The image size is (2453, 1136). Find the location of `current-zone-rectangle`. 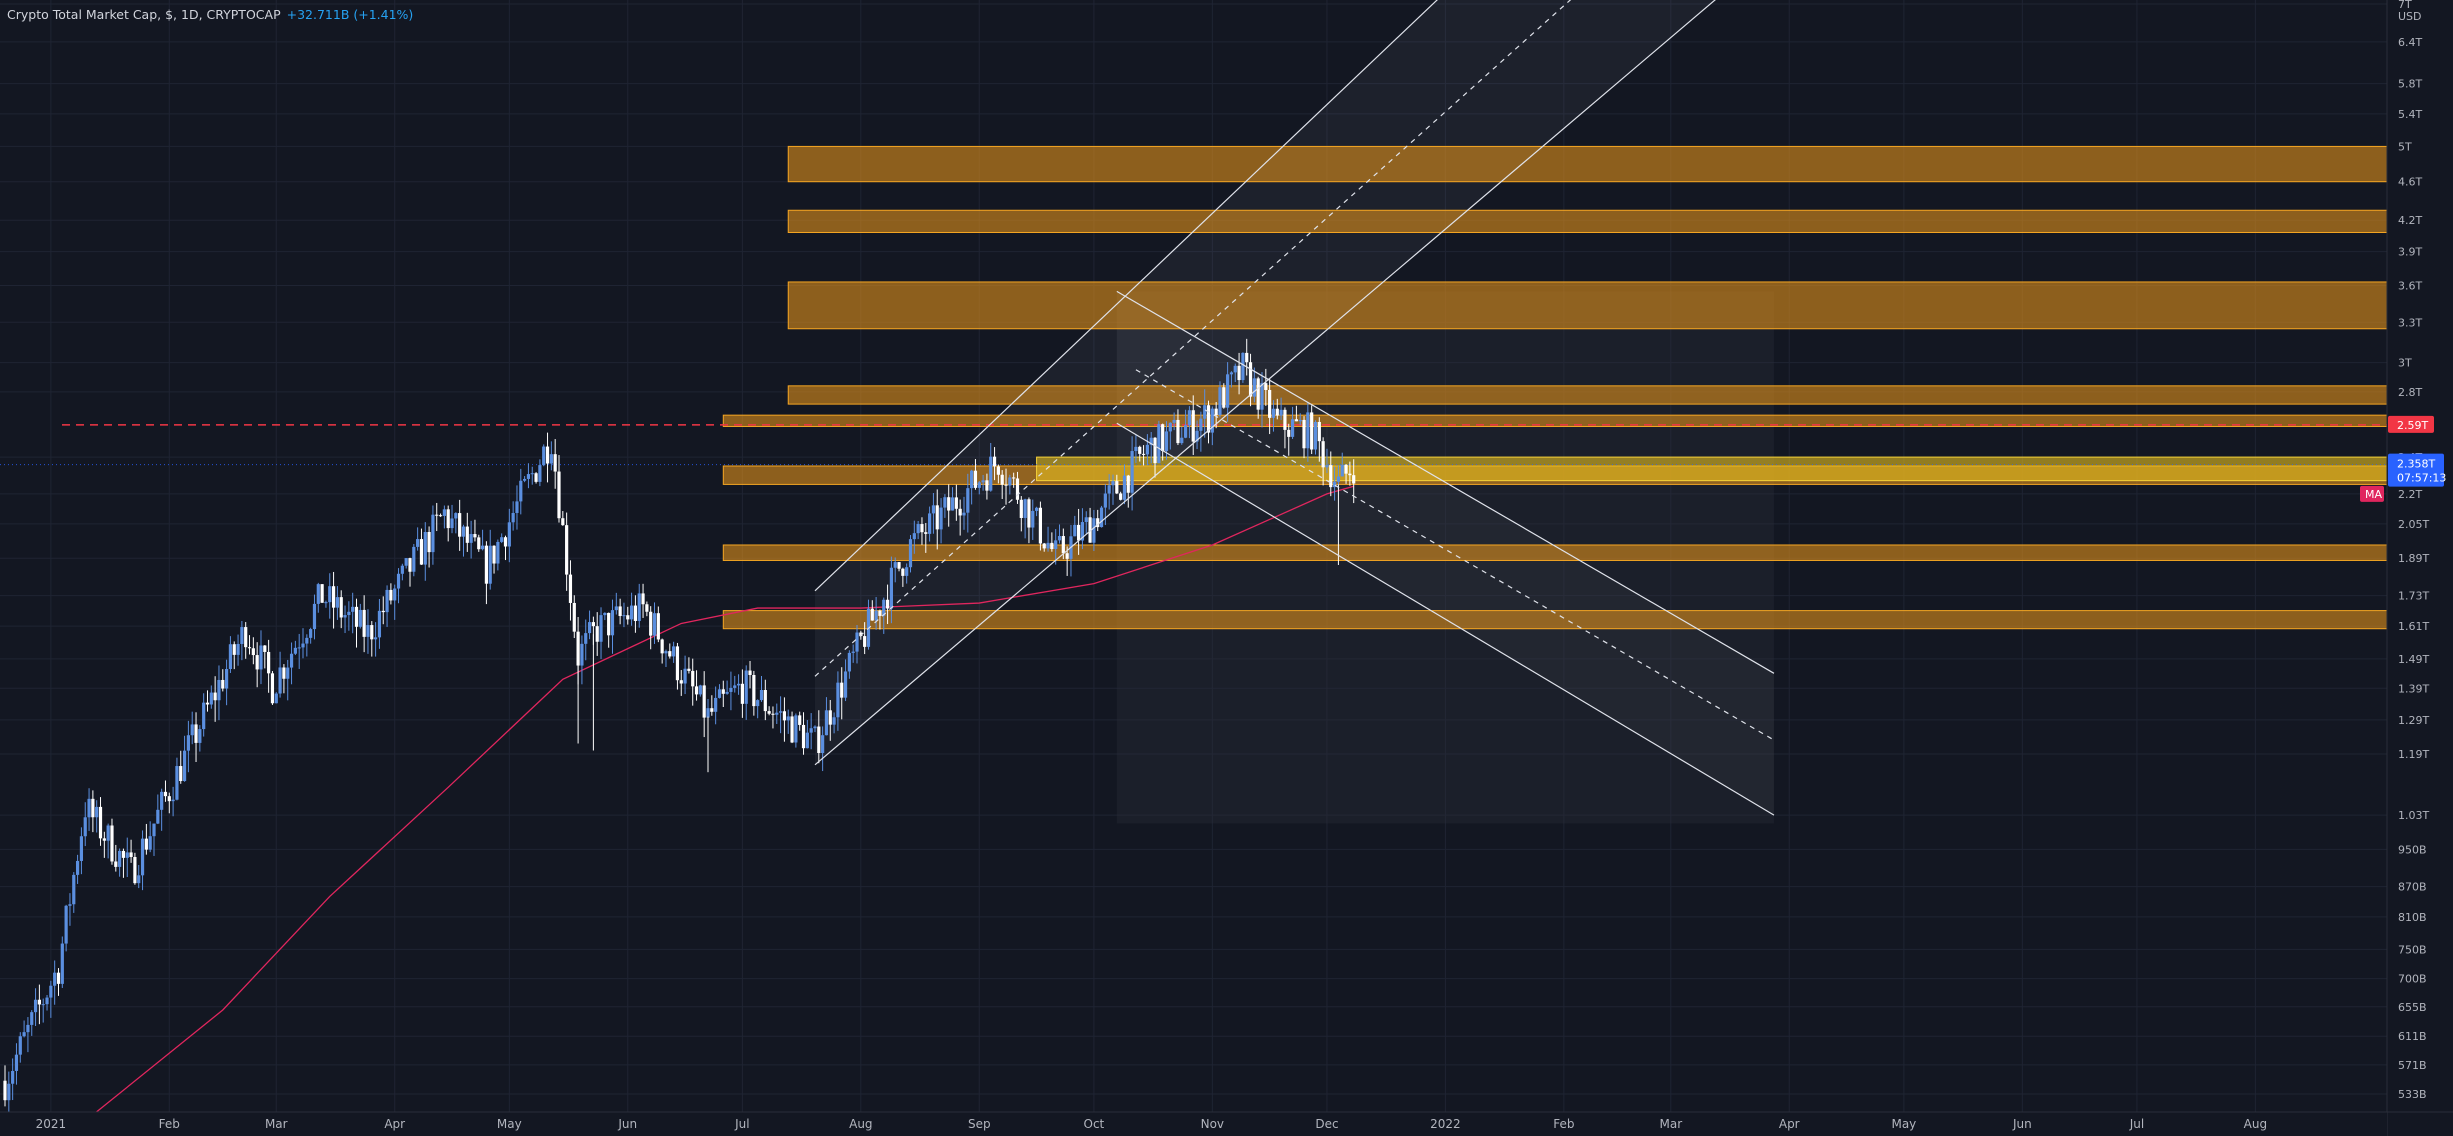

current-zone-rectangle is located at coordinates (1712, 469).